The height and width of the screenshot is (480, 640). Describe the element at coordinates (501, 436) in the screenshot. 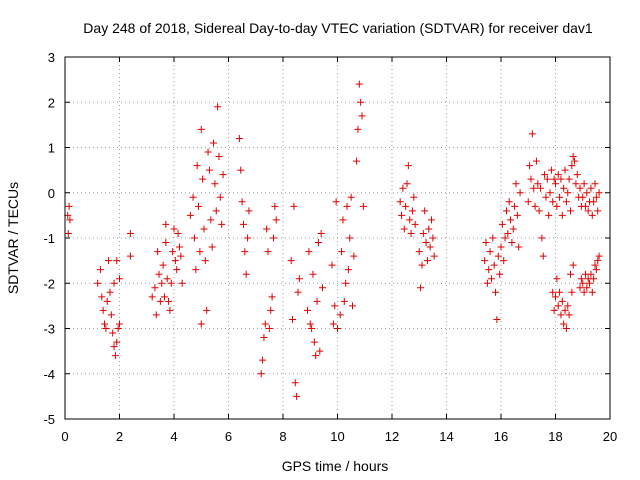

I see `x-tick-label: 16` at that location.